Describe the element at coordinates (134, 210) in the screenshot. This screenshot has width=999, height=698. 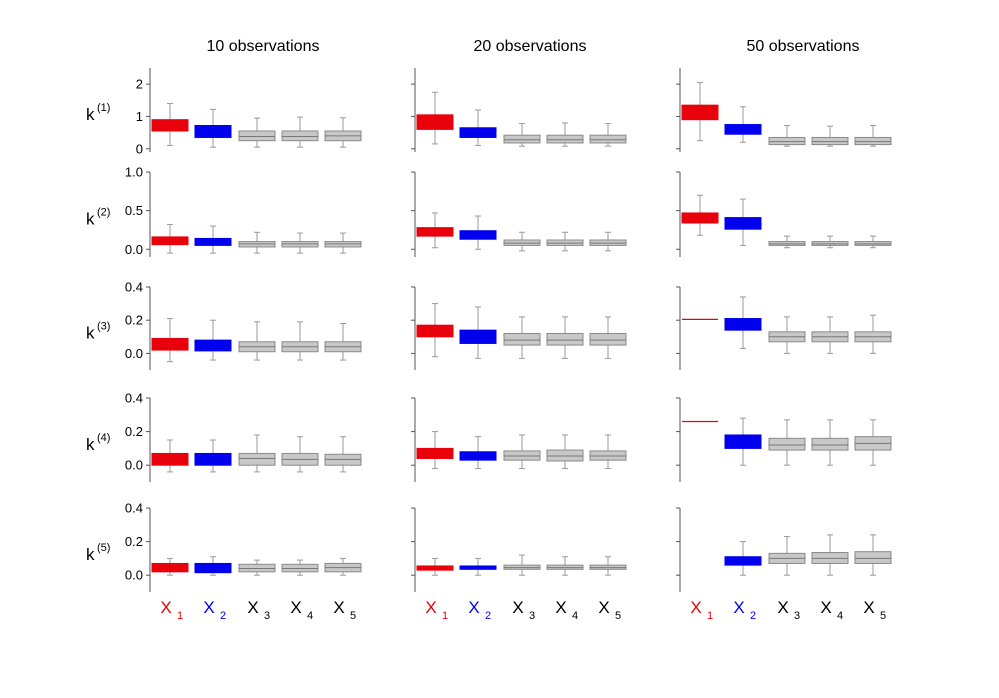
I see `y-tick-label: 0.5` at that location.